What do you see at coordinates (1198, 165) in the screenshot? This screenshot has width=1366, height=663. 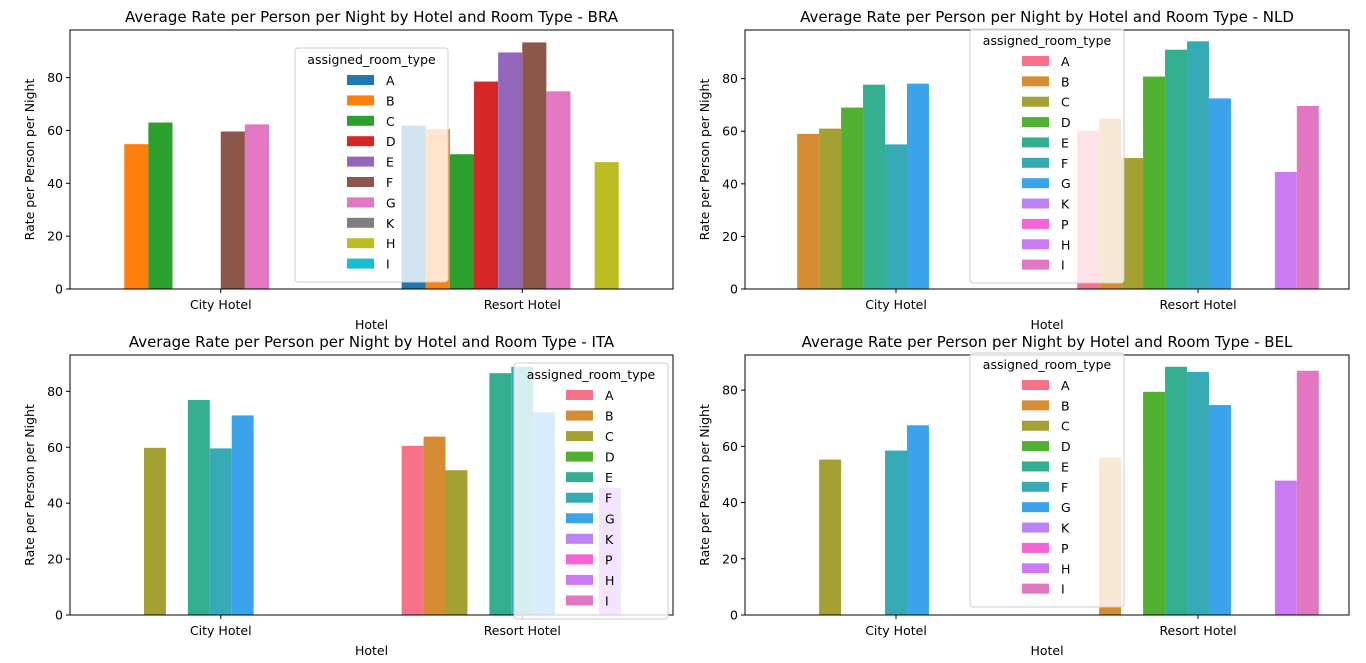 I see `bar-F-resort-hotel` at bounding box center [1198, 165].